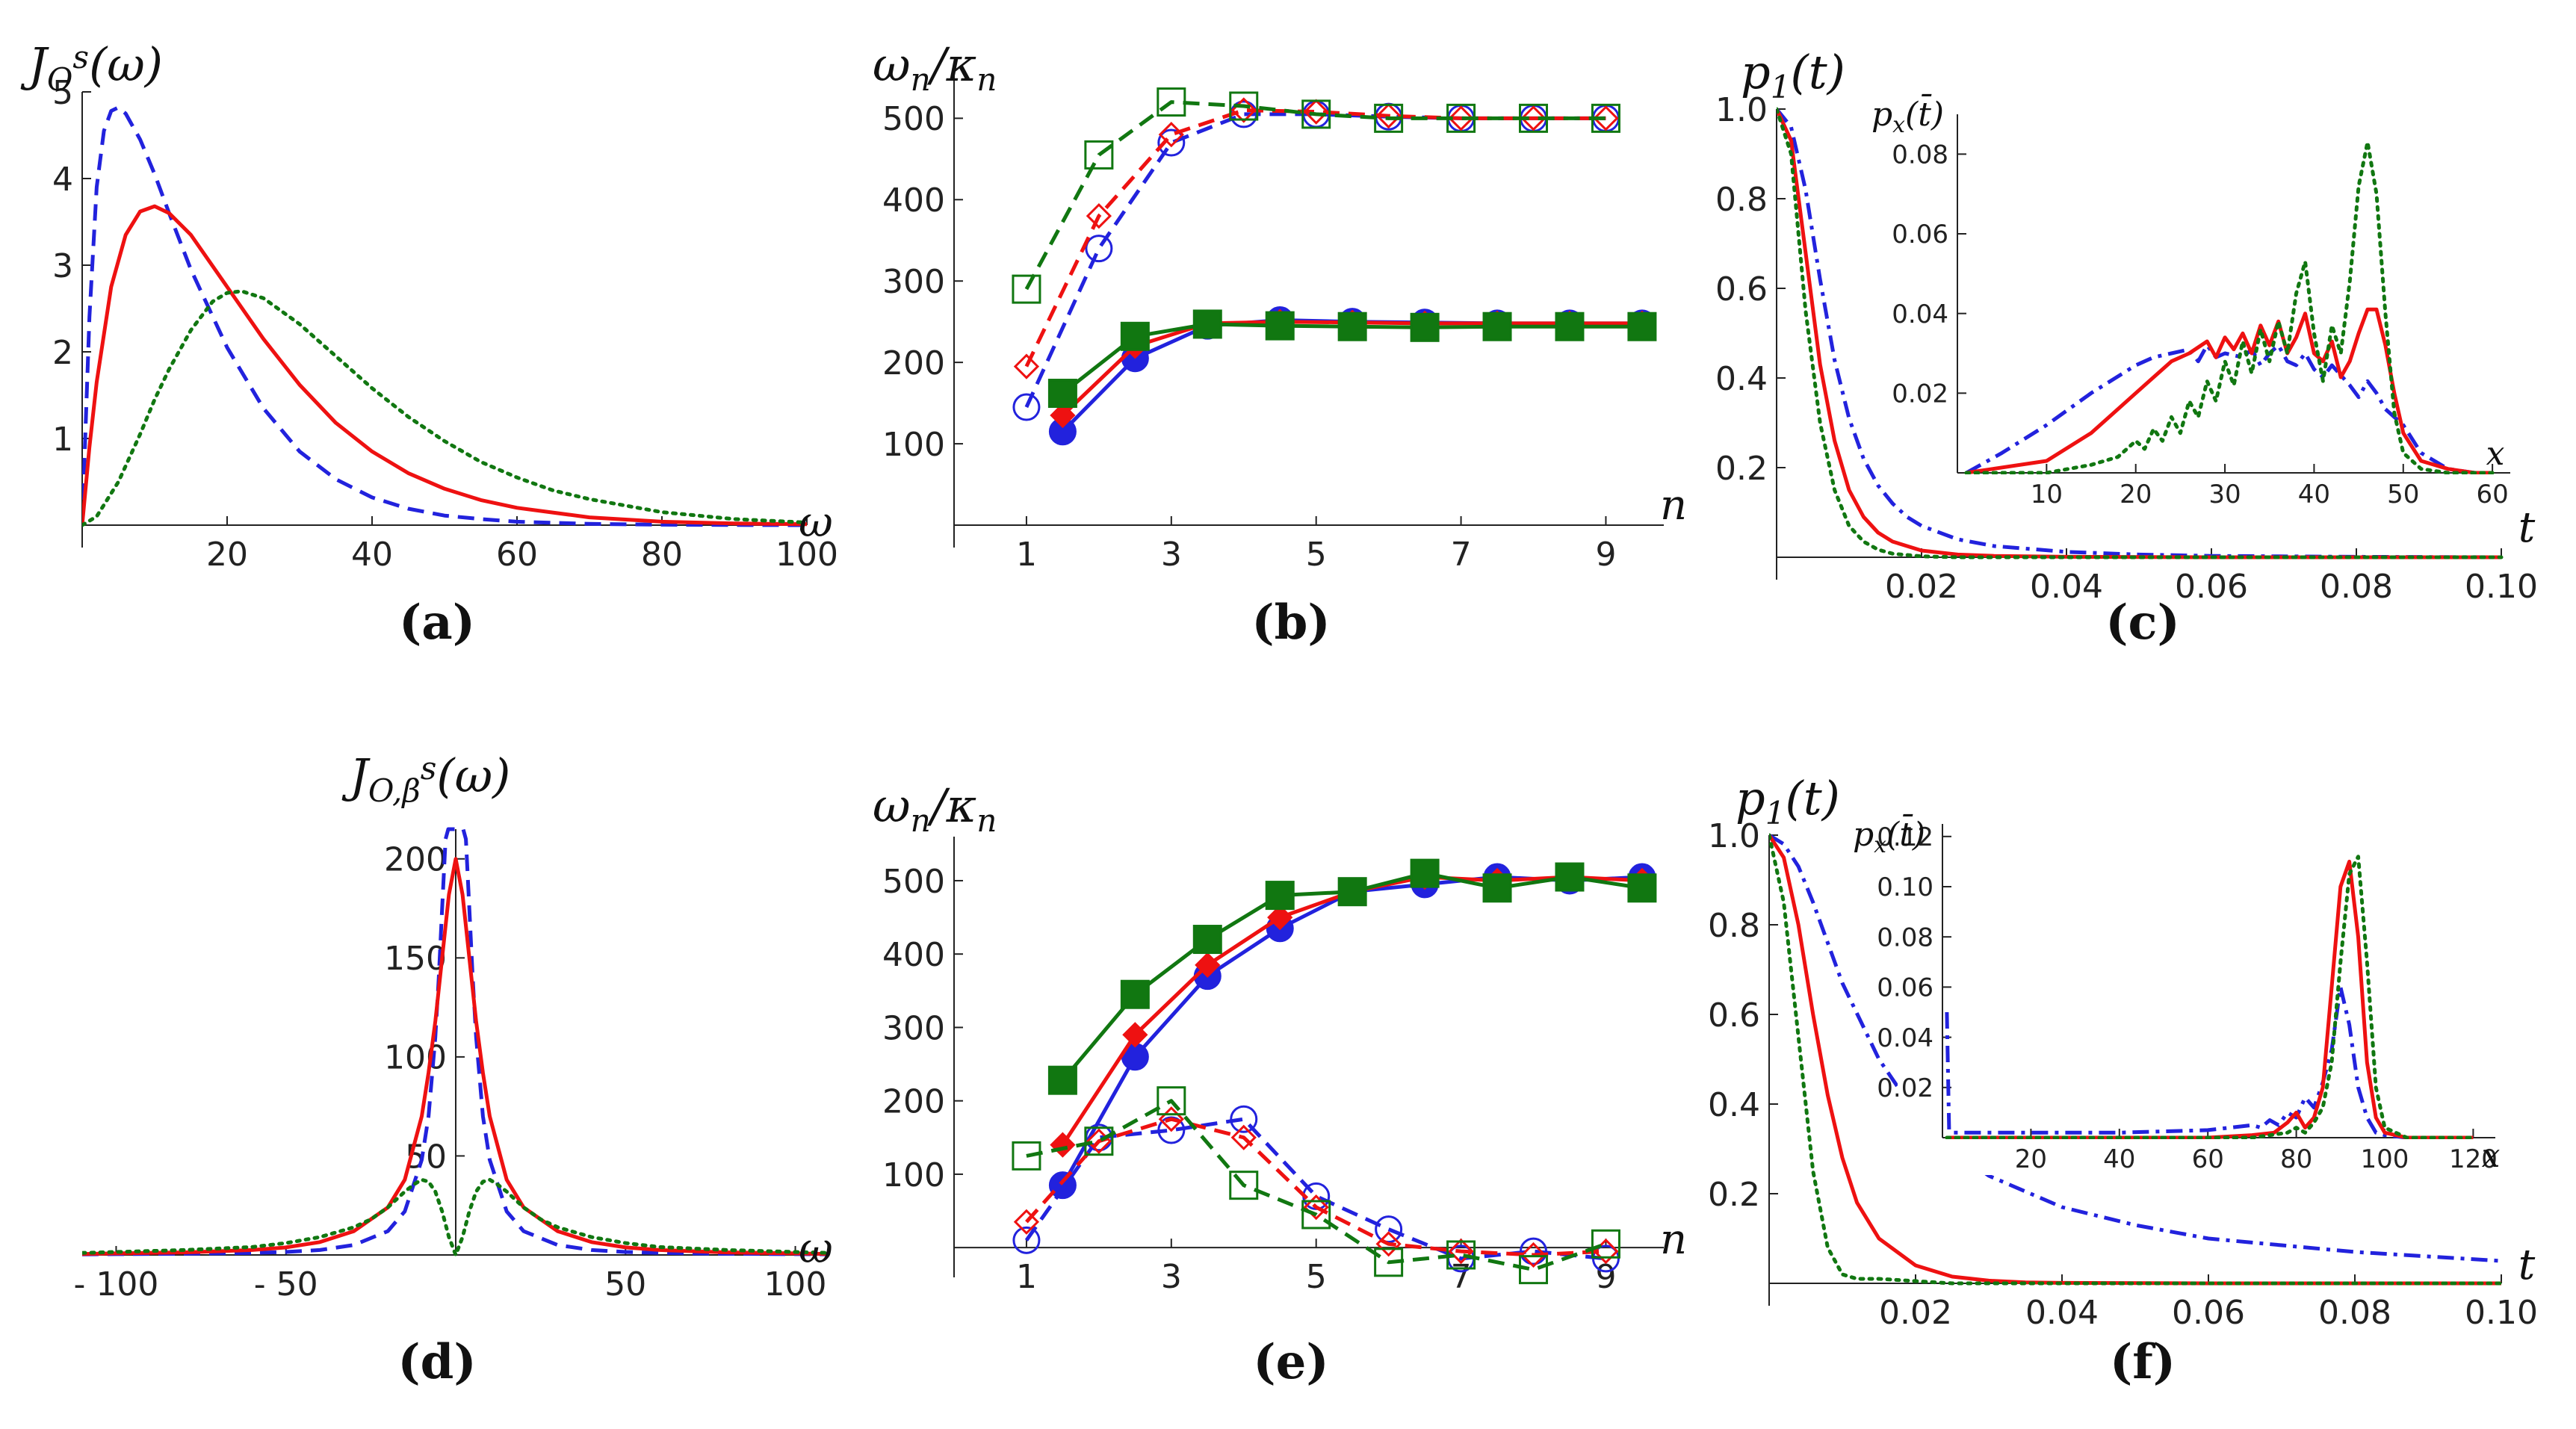  I want to click on y-axis-label: JOs(ω), so click(91, 67).